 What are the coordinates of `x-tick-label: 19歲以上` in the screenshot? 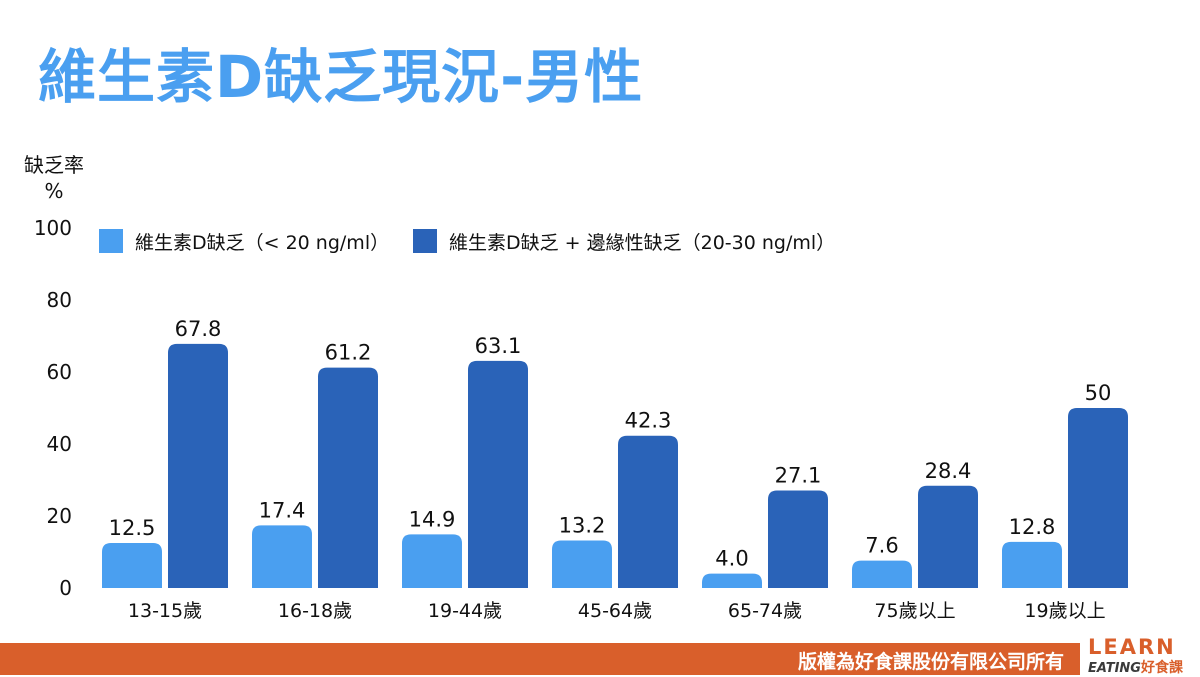 It's located at (1064, 611).